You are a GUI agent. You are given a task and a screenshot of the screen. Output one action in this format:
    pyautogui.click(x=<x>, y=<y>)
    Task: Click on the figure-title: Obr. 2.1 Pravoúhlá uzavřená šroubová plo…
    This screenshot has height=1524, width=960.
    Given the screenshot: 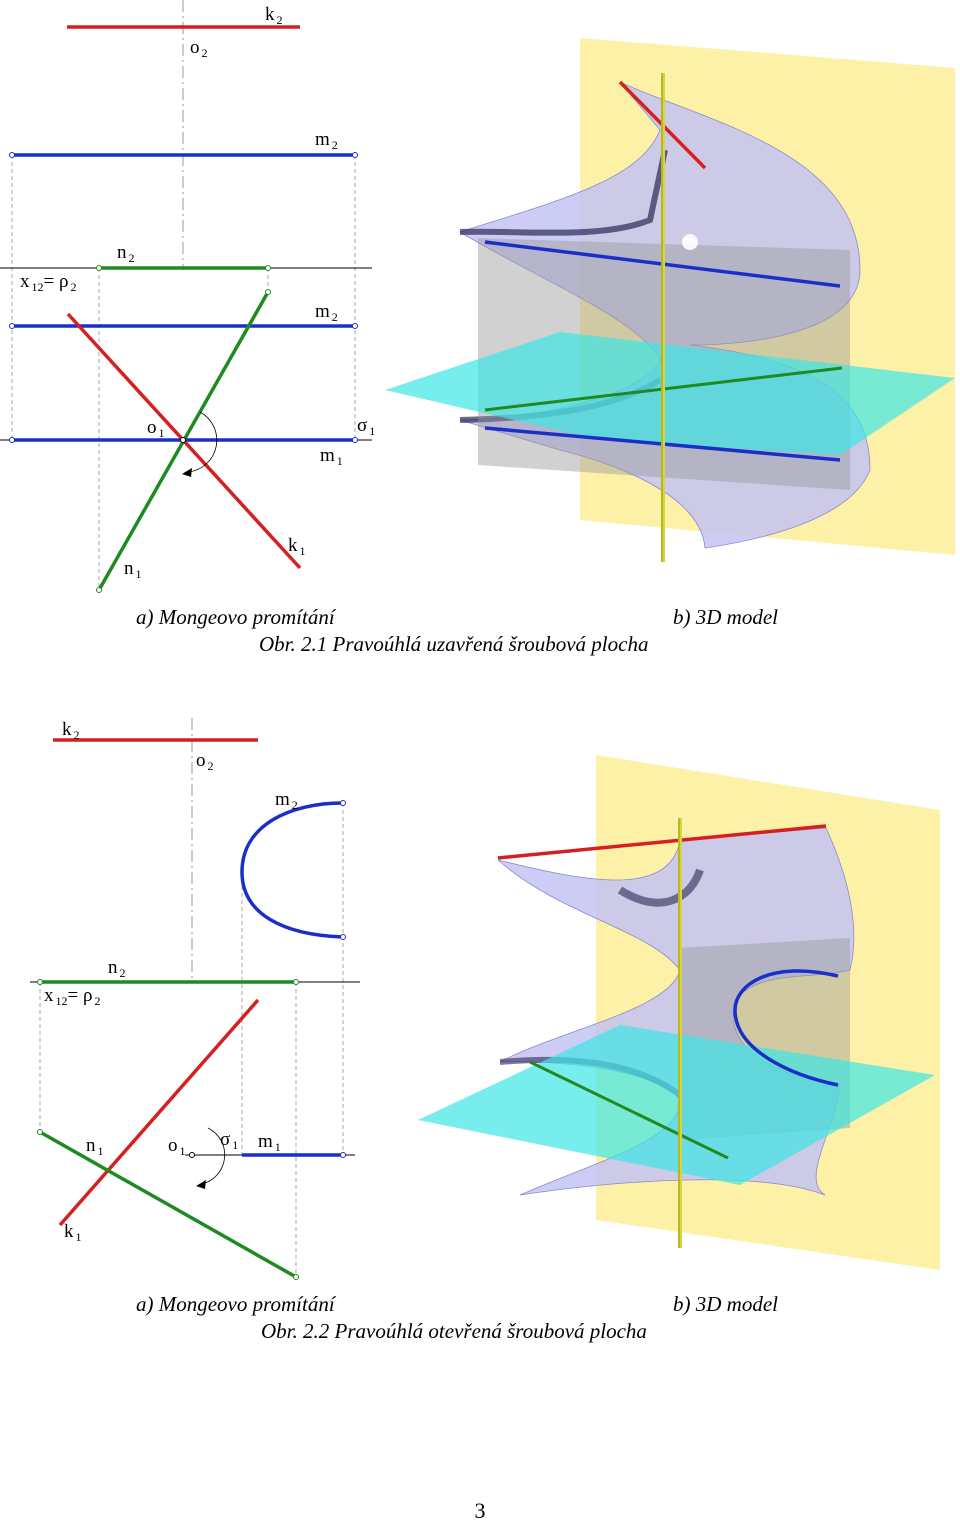 What is the action you would take?
    pyautogui.click(x=454, y=644)
    